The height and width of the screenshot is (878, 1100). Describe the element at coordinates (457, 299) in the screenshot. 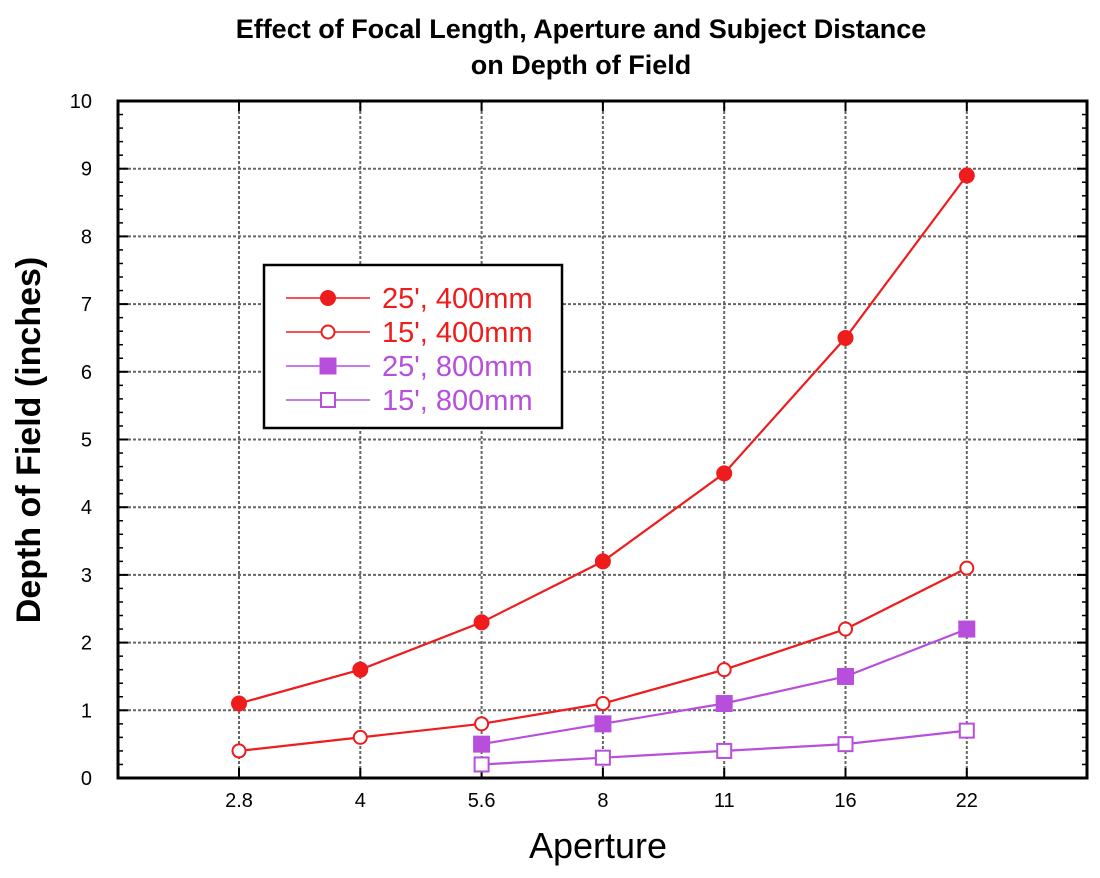

I see `legend-label: 25', 400mm` at that location.